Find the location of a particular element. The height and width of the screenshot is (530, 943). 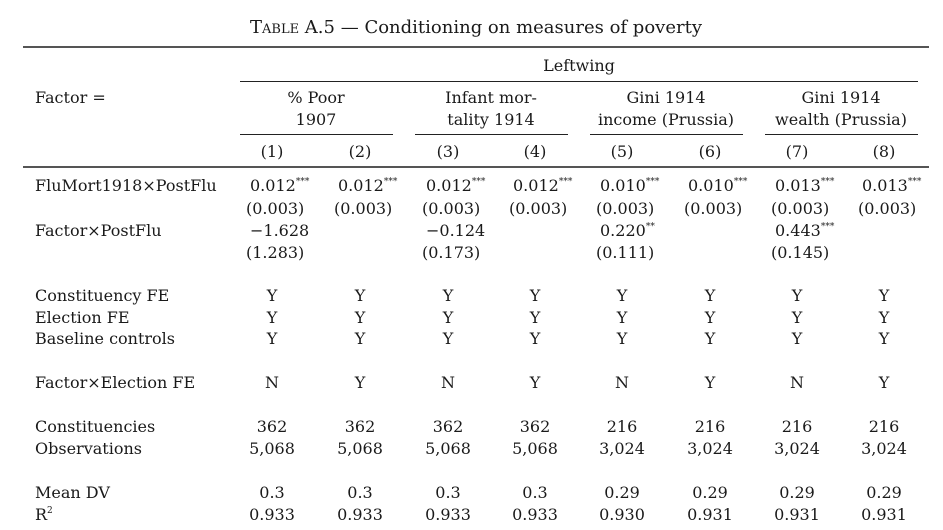

column-number: (4) is located at coordinates (535, 151).